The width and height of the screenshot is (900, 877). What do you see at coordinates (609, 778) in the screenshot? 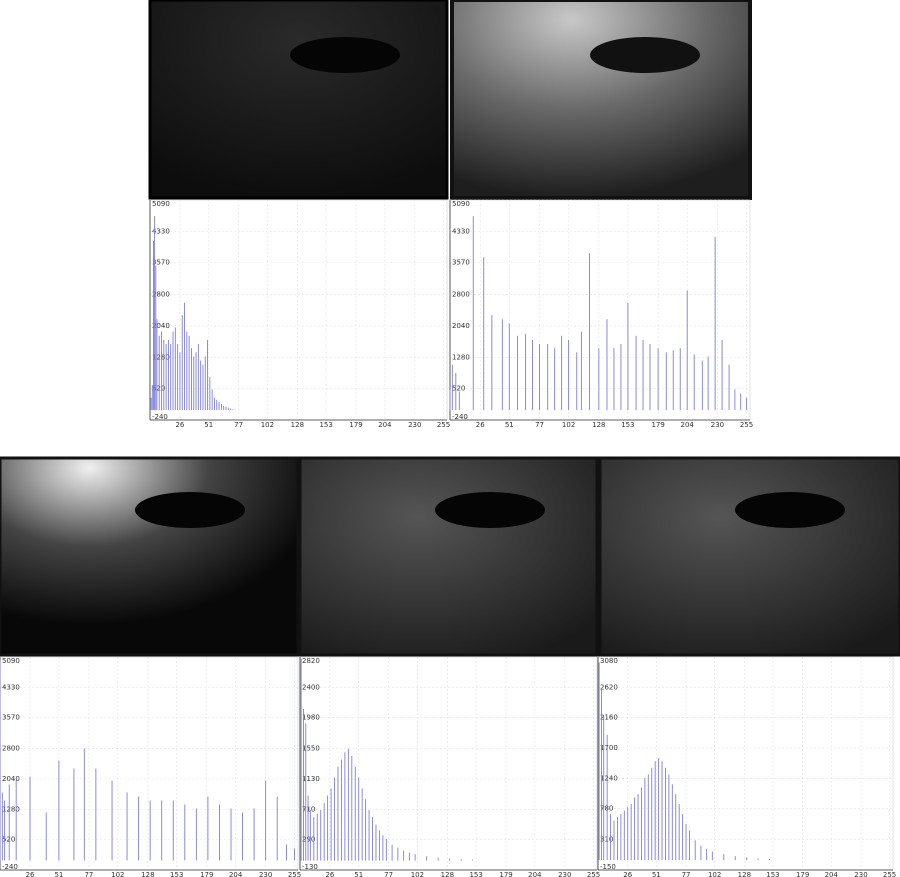
I see `y-tick-label: 1240` at bounding box center [609, 778].